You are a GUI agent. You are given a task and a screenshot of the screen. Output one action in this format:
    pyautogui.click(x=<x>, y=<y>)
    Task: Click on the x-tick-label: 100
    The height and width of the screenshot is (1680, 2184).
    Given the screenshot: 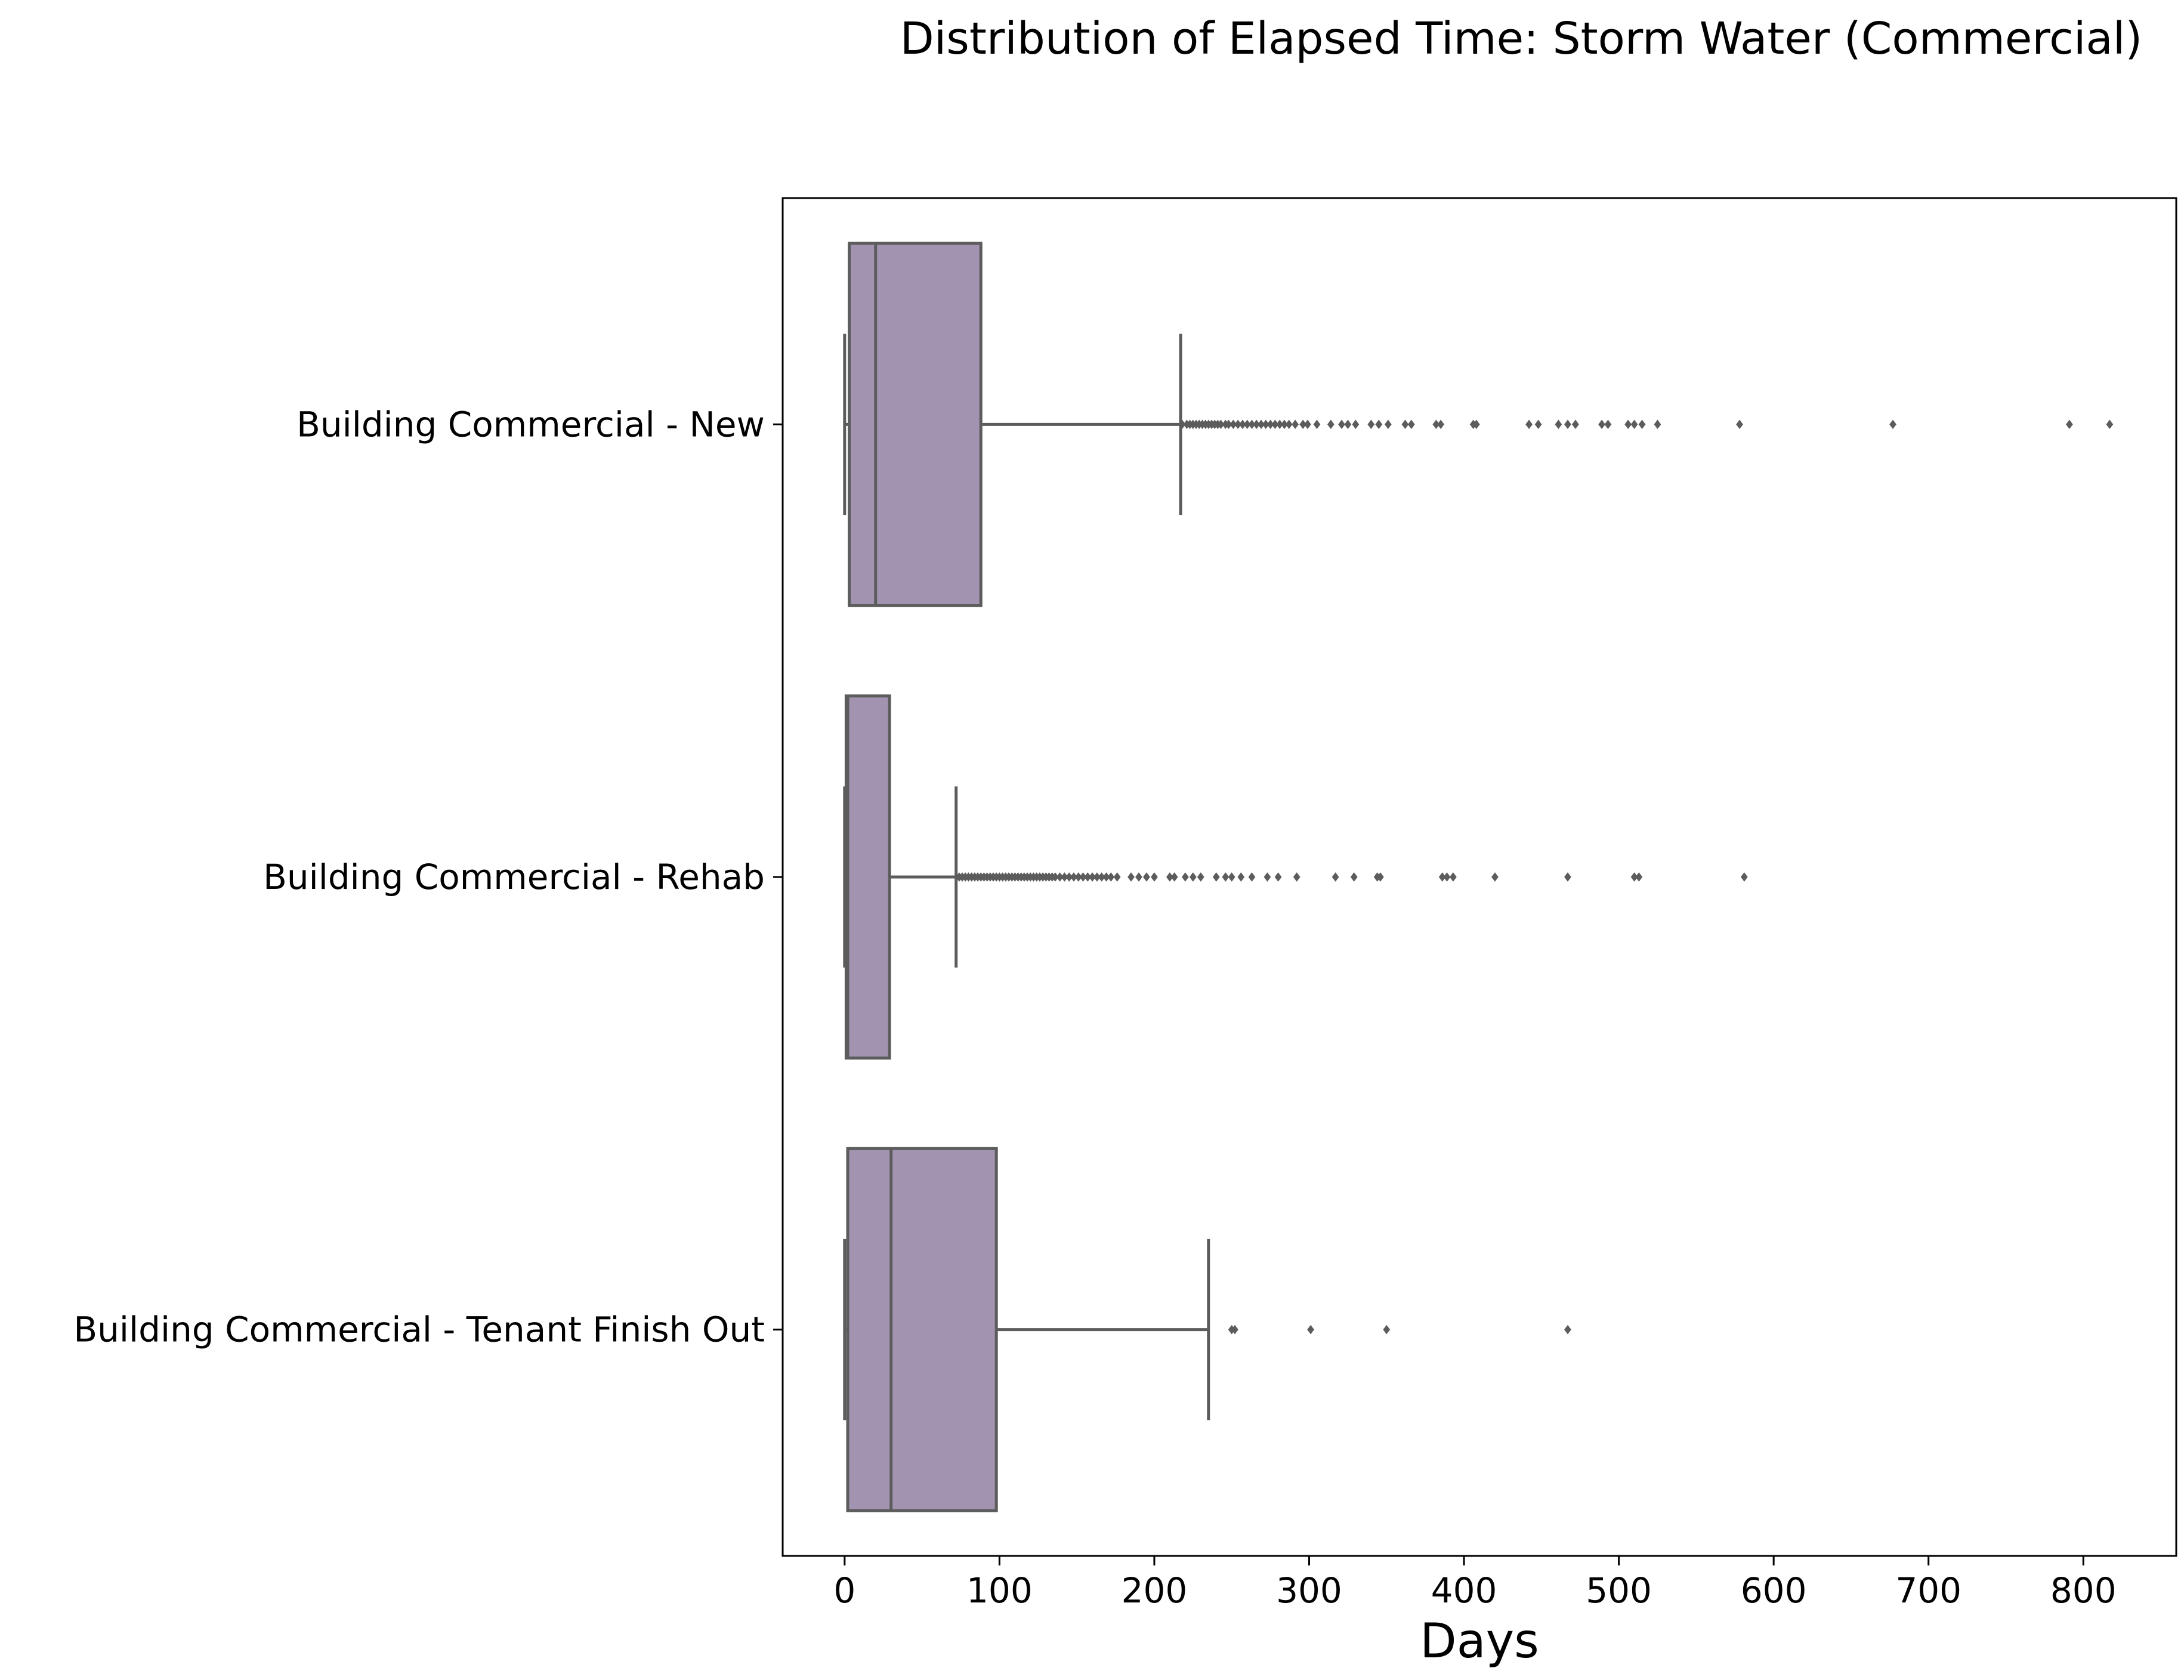 What is the action you would take?
    pyautogui.click(x=1000, y=1590)
    